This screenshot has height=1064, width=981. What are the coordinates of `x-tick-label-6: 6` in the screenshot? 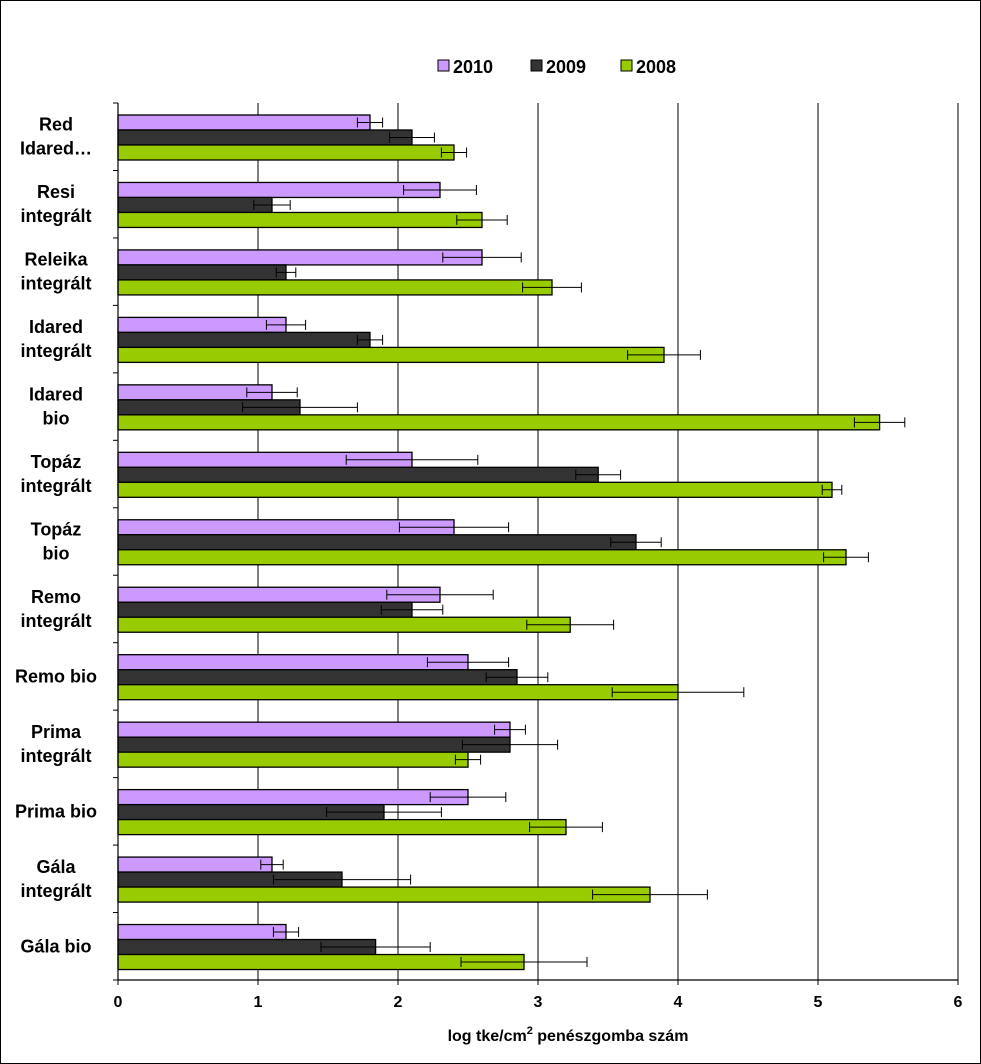 It's located at (958, 1002).